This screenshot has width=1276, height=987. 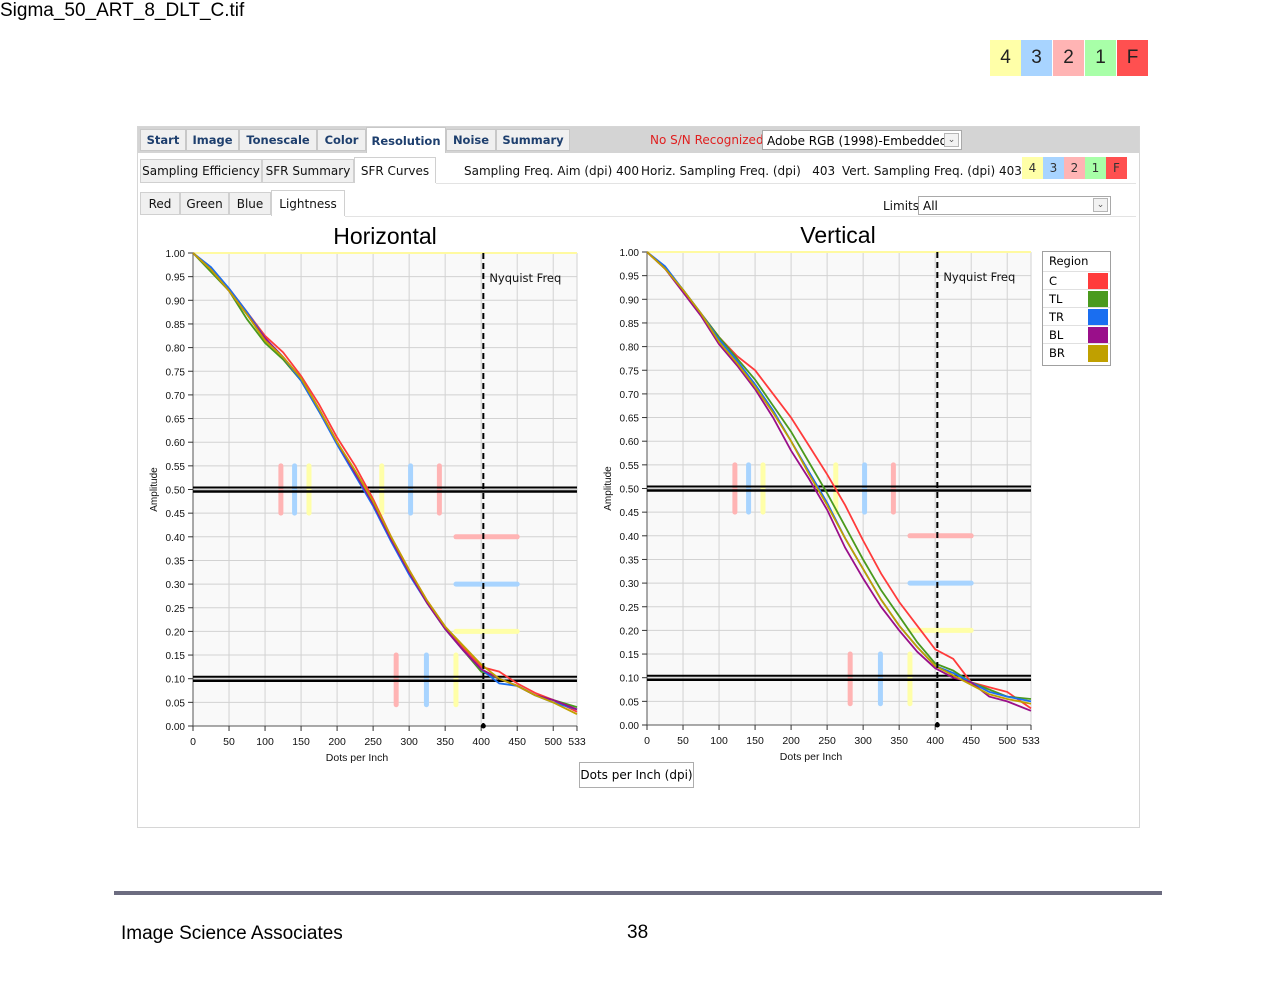 I want to click on x-tick-label: 300, so click(x=409, y=742).